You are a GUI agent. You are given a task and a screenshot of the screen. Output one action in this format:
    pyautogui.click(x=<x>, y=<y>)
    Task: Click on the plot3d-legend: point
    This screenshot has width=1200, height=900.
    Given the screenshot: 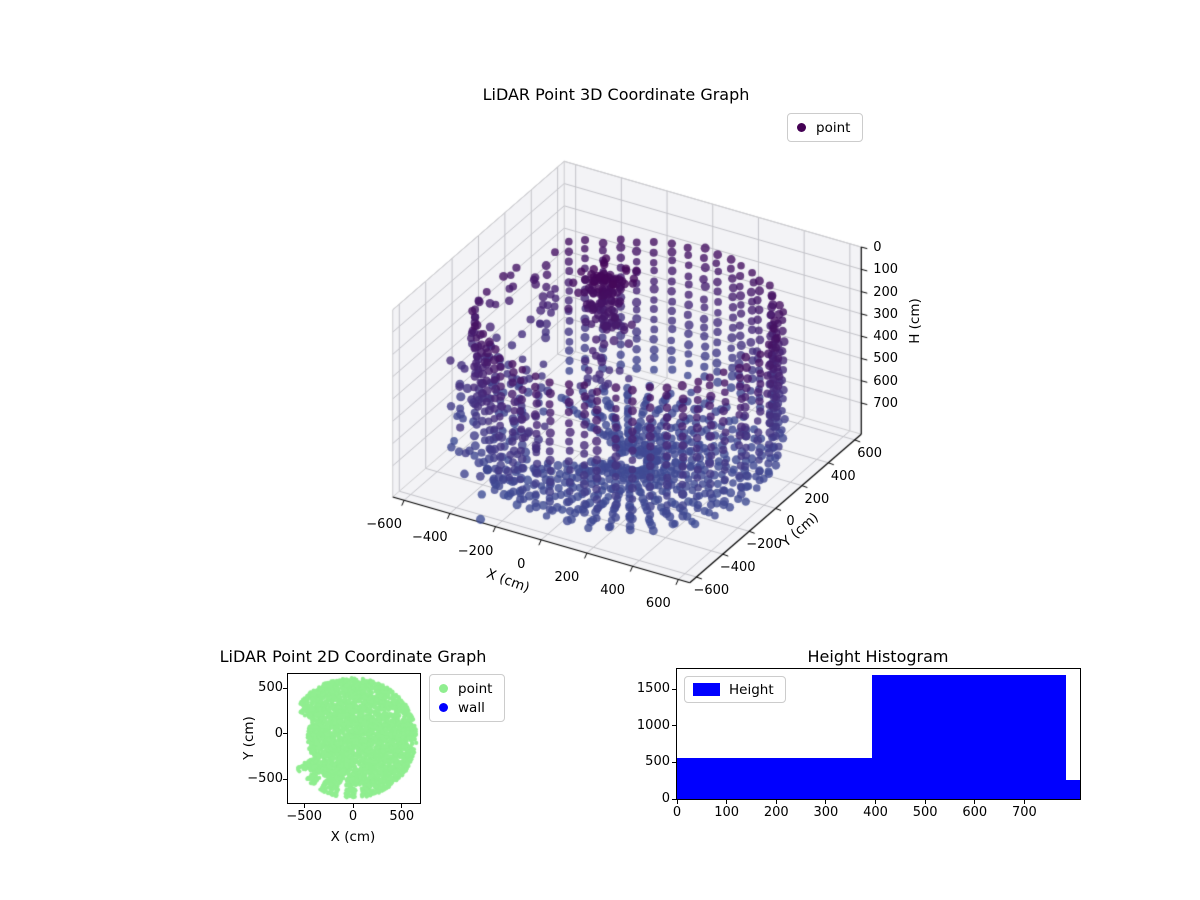 What is the action you would take?
    pyautogui.click(x=825, y=127)
    